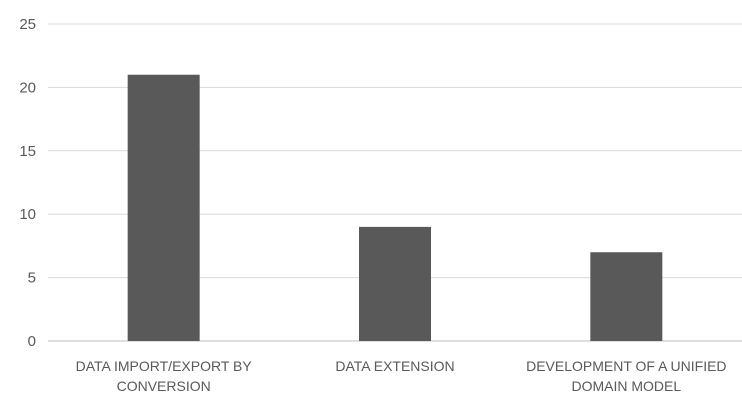 The height and width of the screenshot is (397, 742). What do you see at coordinates (626, 386) in the screenshot?
I see `x-category-label: DOMAIN MODEL` at bounding box center [626, 386].